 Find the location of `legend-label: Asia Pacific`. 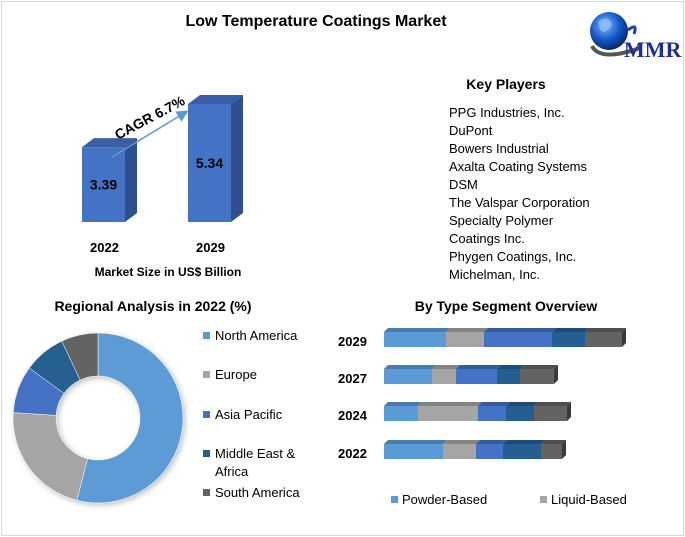

legend-label: Asia Pacific is located at coordinates (249, 414).